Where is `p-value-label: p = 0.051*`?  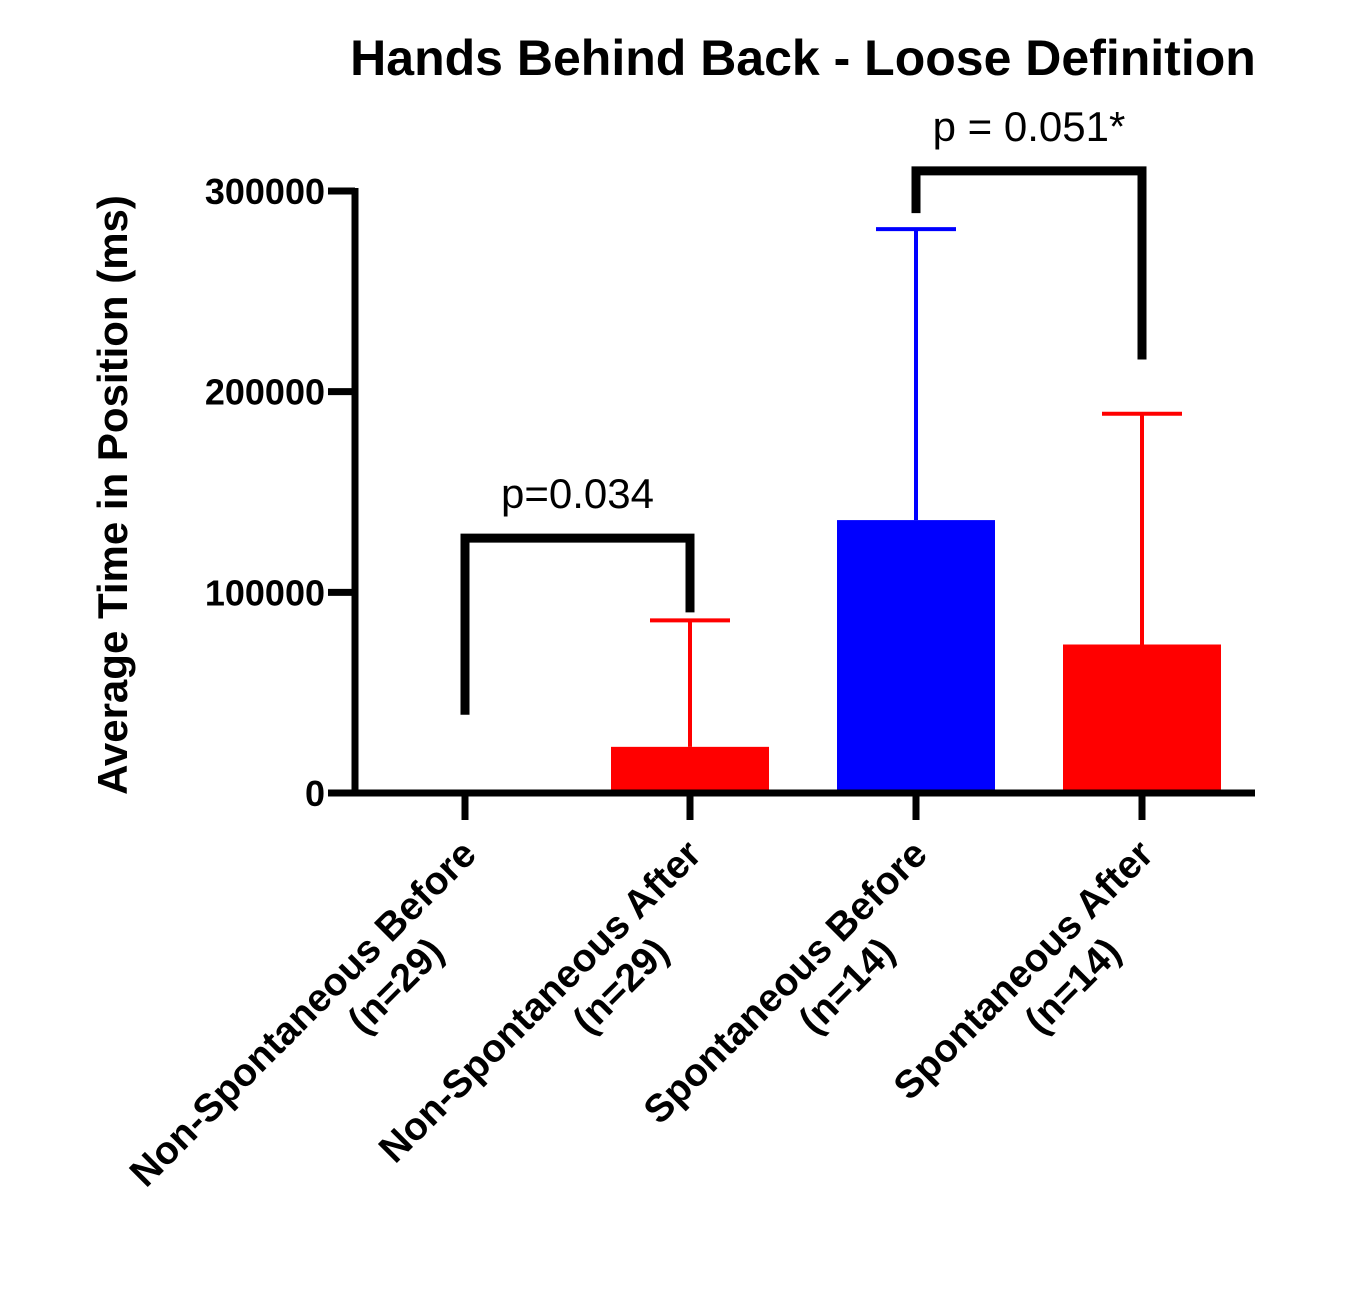
p-value-label: p = 0.051* is located at coordinates (1029, 126).